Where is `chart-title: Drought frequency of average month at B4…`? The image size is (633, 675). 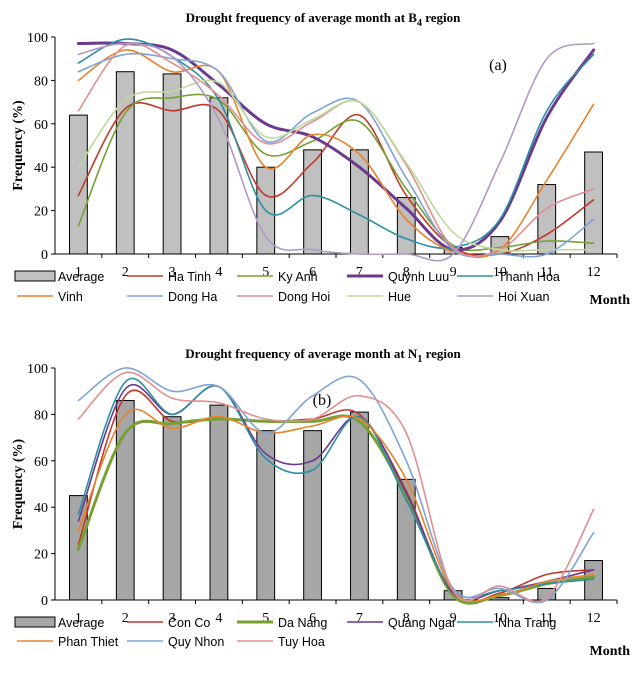 chart-title: Drought frequency of average month at B4… is located at coordinates (324, 19).